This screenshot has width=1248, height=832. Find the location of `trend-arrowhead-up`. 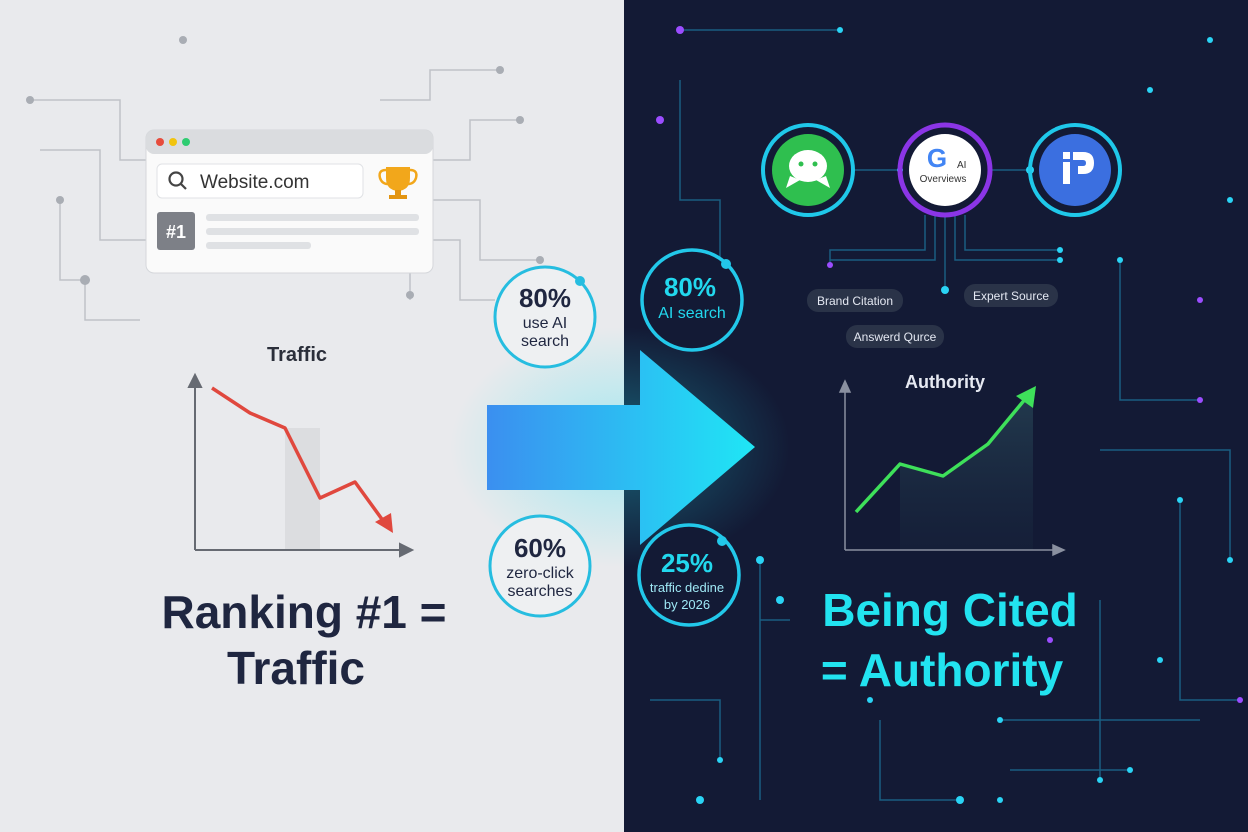

trend-arrowhead-up is located at coordinates (1026, 397).